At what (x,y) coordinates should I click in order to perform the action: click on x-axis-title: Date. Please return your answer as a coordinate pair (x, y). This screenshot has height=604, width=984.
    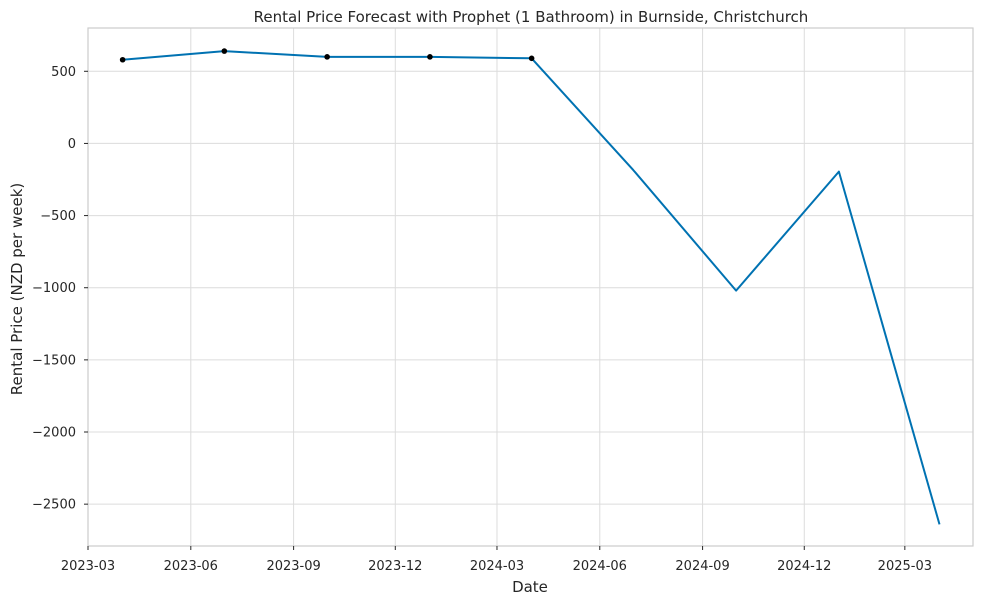
    Looking at the image, I should click on (530, 587).